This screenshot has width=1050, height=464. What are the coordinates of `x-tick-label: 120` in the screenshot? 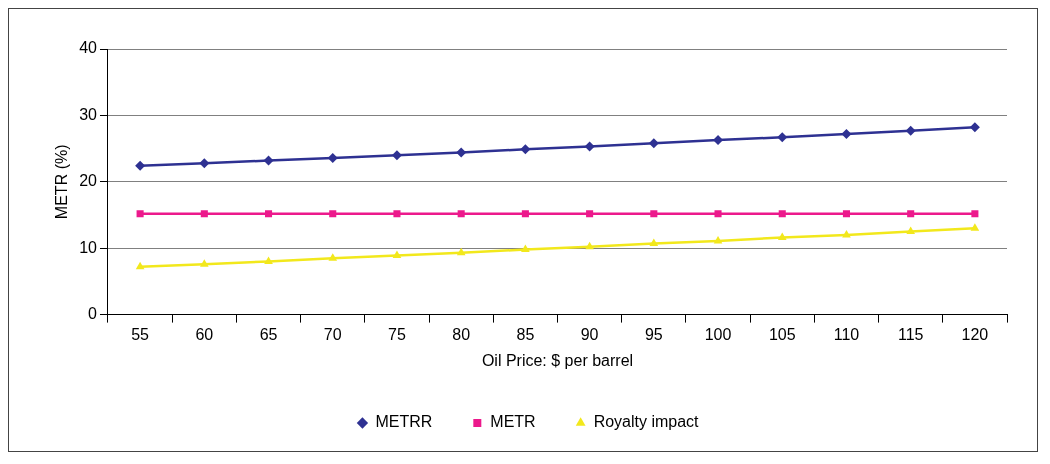 It's located at (975, 334).